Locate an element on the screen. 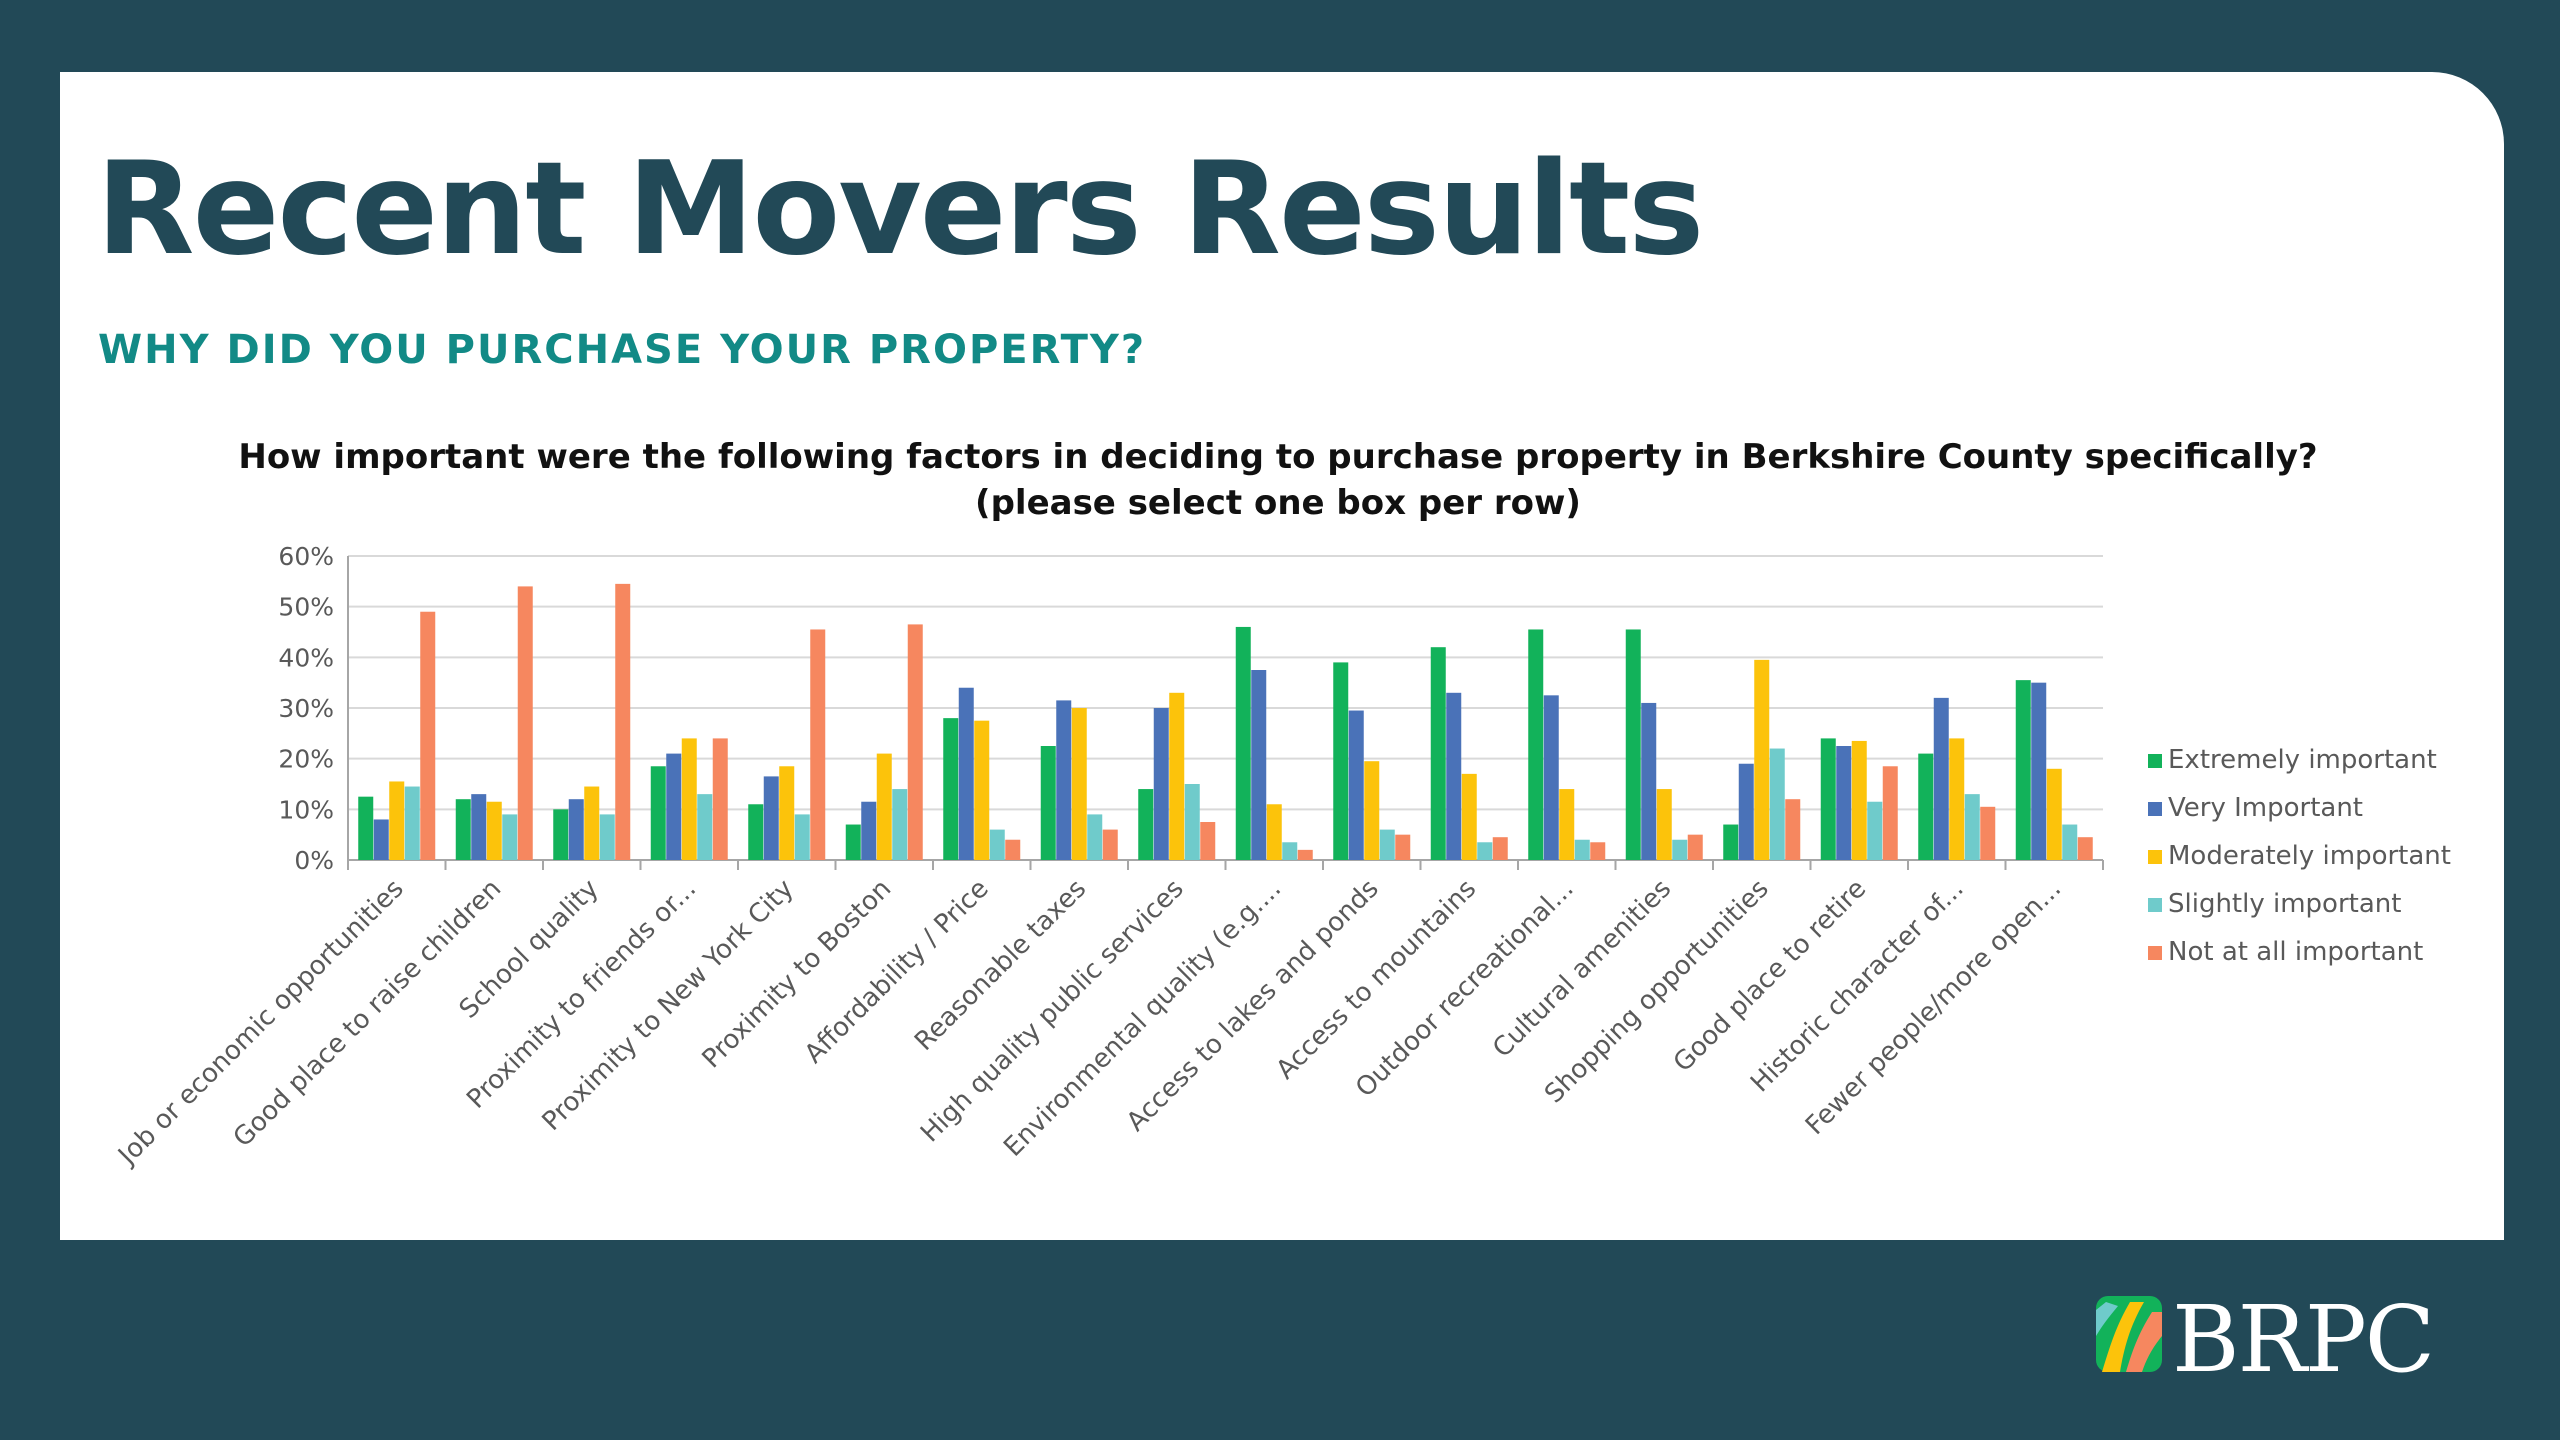 This screenshot has width=2560, height=1440. bars is located at coordinates (1225, 721).